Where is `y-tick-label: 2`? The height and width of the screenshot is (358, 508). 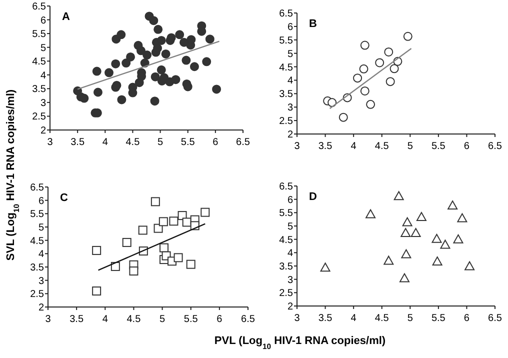
y-tick-label: 2 is located at coordinates (290, 135).